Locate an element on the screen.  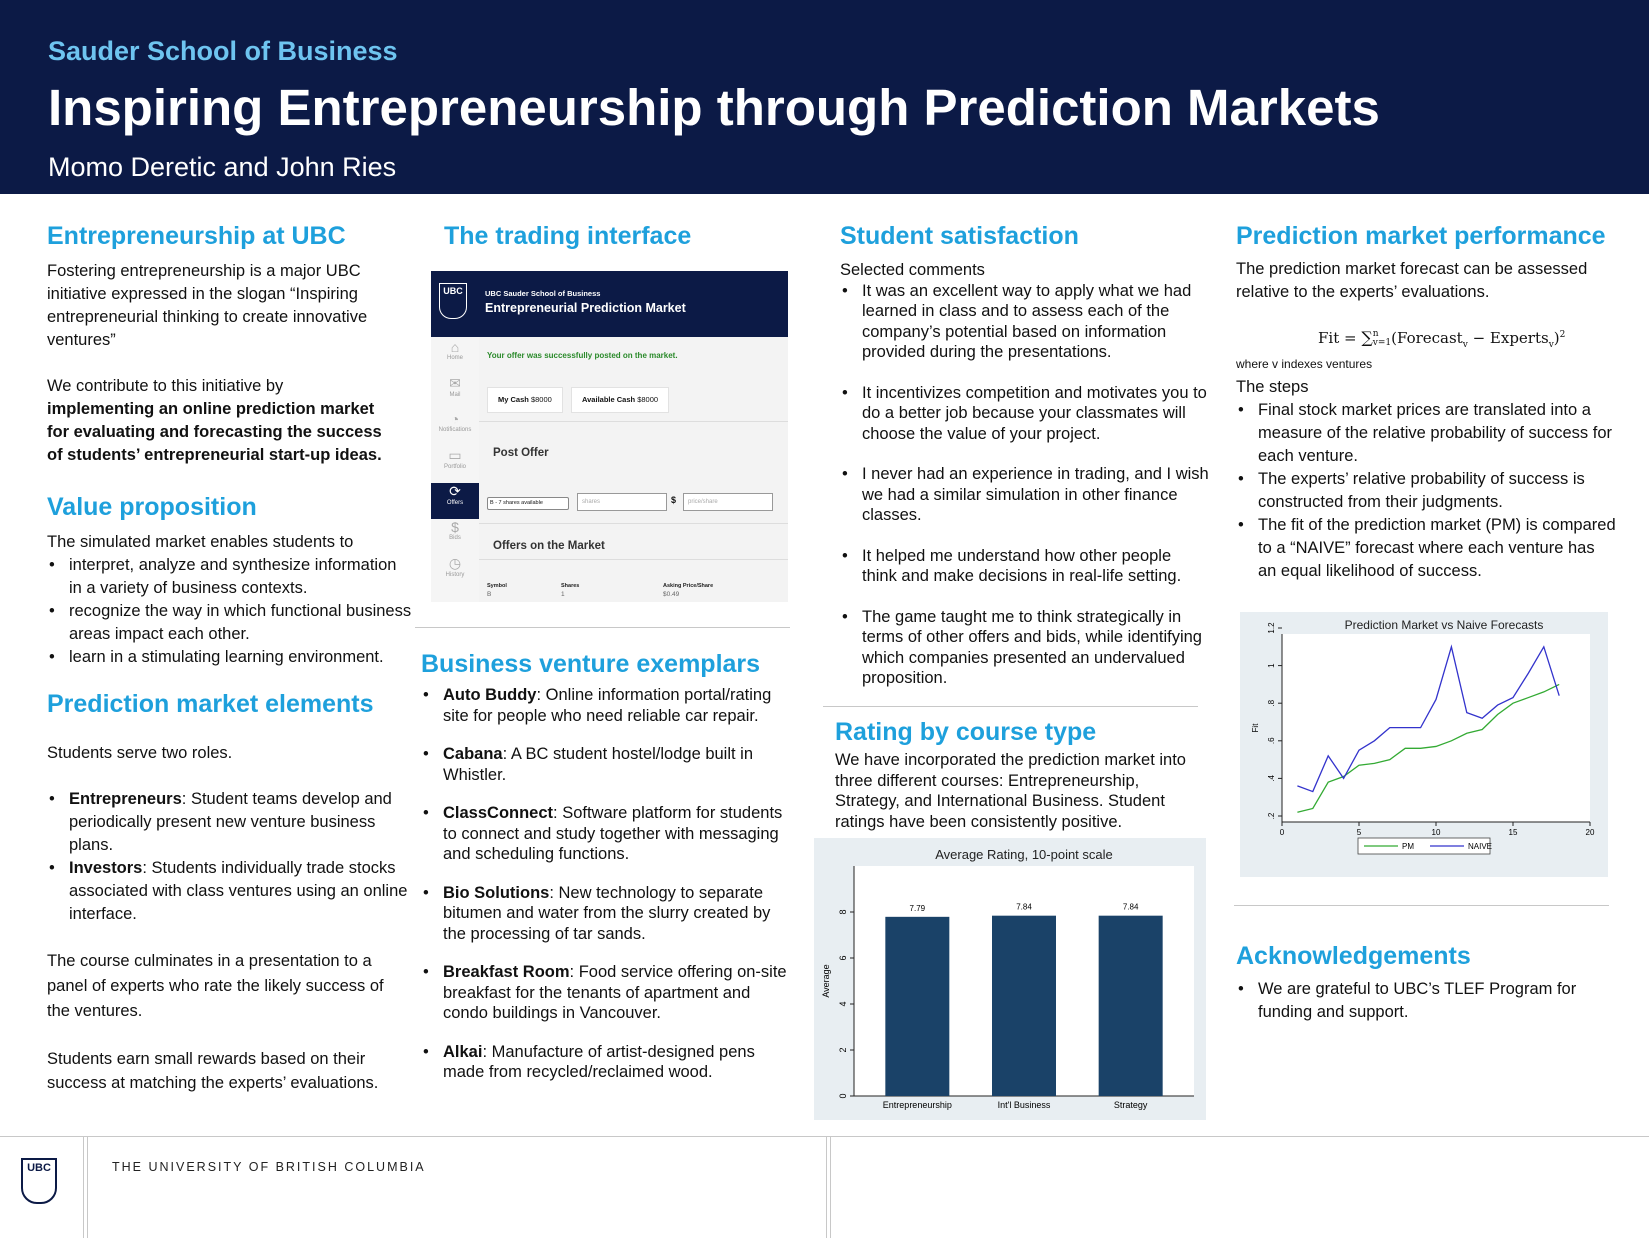
col2-divider is located at coordinates (602, 627).